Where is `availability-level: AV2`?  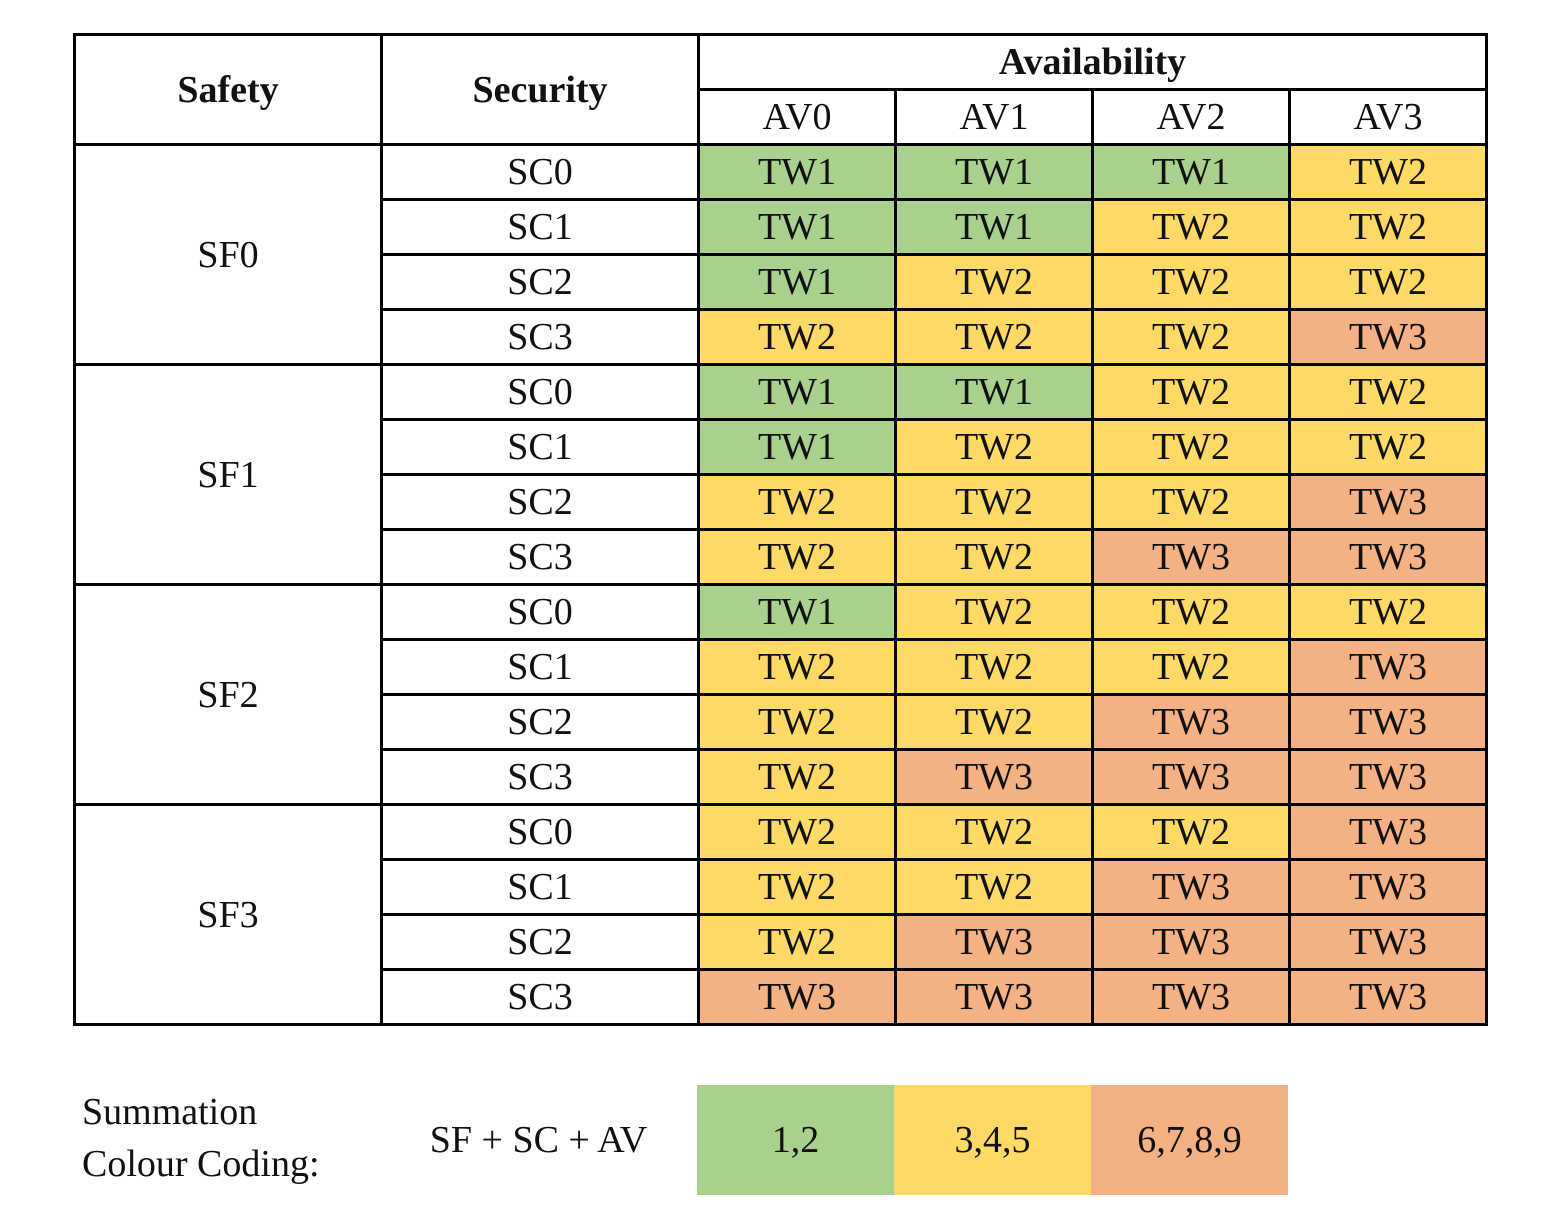 availability-level: AV2 is located at coordinates (1191, 117).